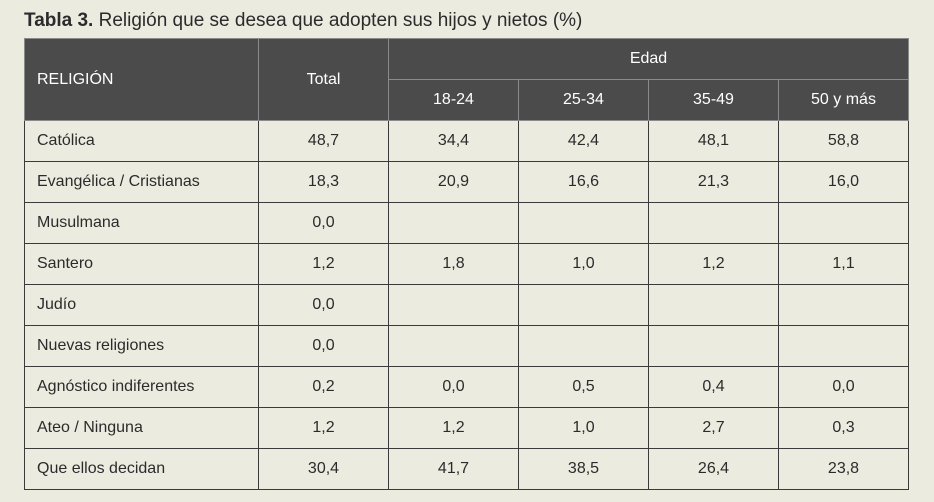 Image resolution: width=934 pixels, height=502 pixels. What do you see at coordinates (583, 387) in the screenshot?
I see `cell-25-34: 0,5` at bounding box center [583, 387].